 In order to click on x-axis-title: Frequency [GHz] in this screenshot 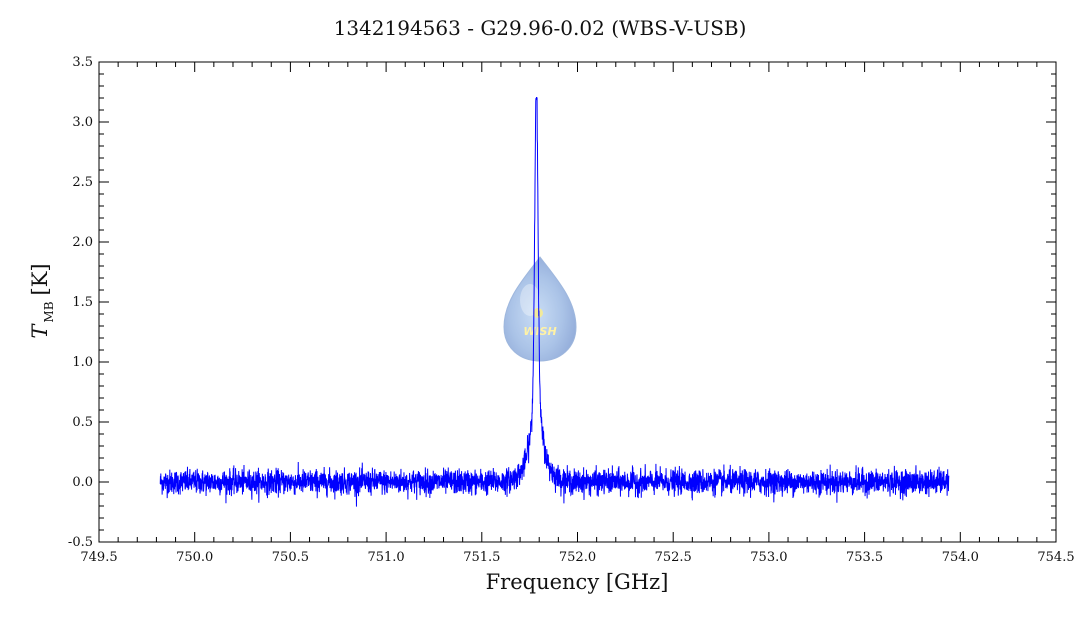, I will do `click(577, 582)`.